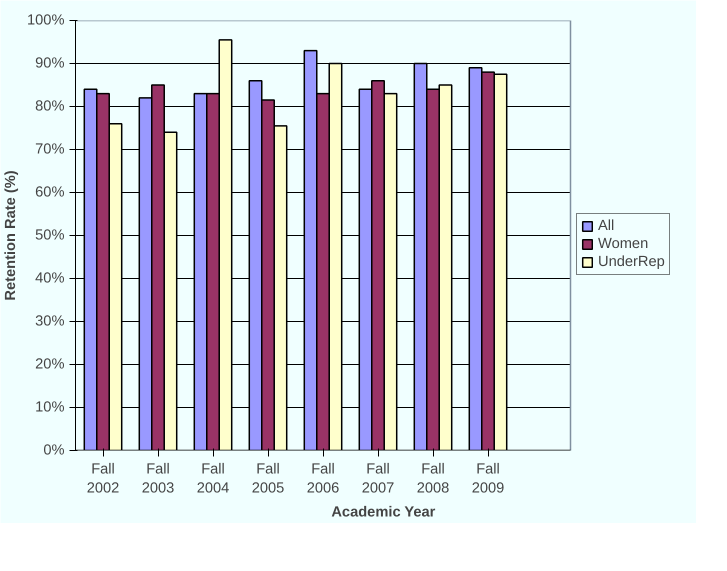 The image size is (727, 571). What do you see at coordinates (50, 106) in the screenshot?
I see `y-tick-label: 80%` at bounding box center [50, 106].